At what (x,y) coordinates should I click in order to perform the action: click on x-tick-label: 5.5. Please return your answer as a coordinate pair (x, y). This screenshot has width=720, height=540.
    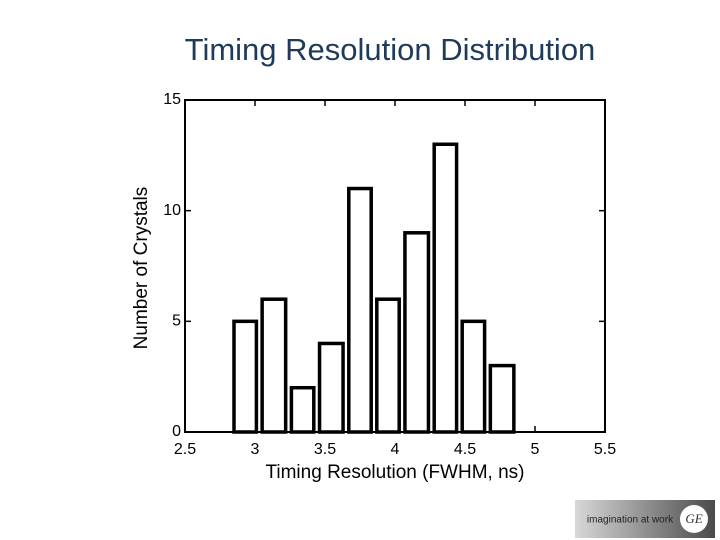
    Looking at the image, I should click on (605, 449).